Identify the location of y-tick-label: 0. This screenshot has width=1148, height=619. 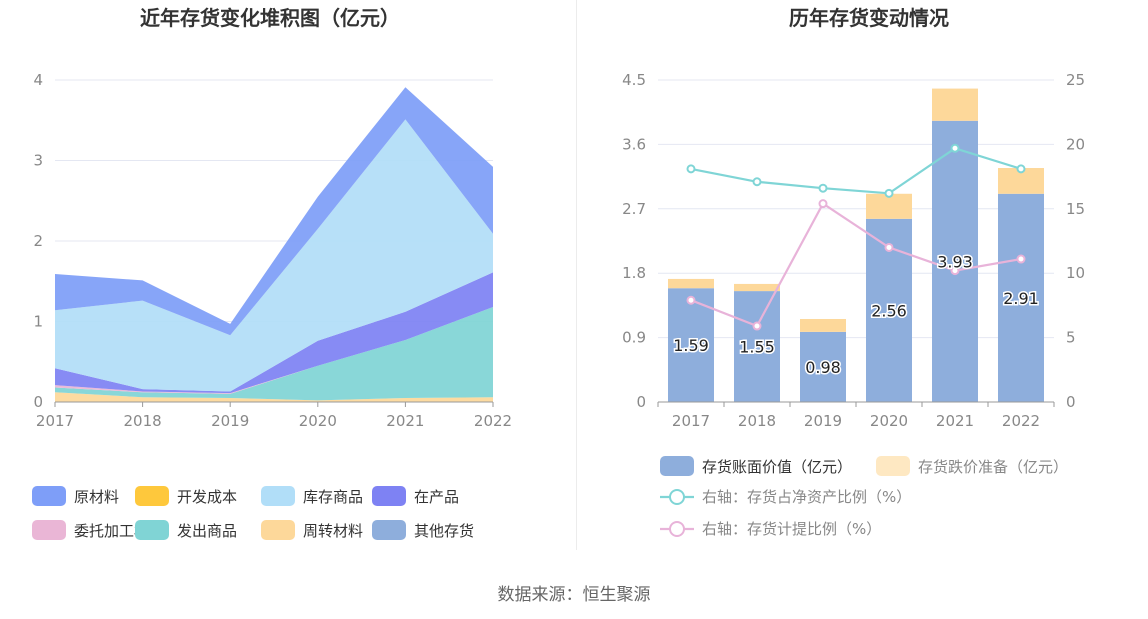
(38, 402).